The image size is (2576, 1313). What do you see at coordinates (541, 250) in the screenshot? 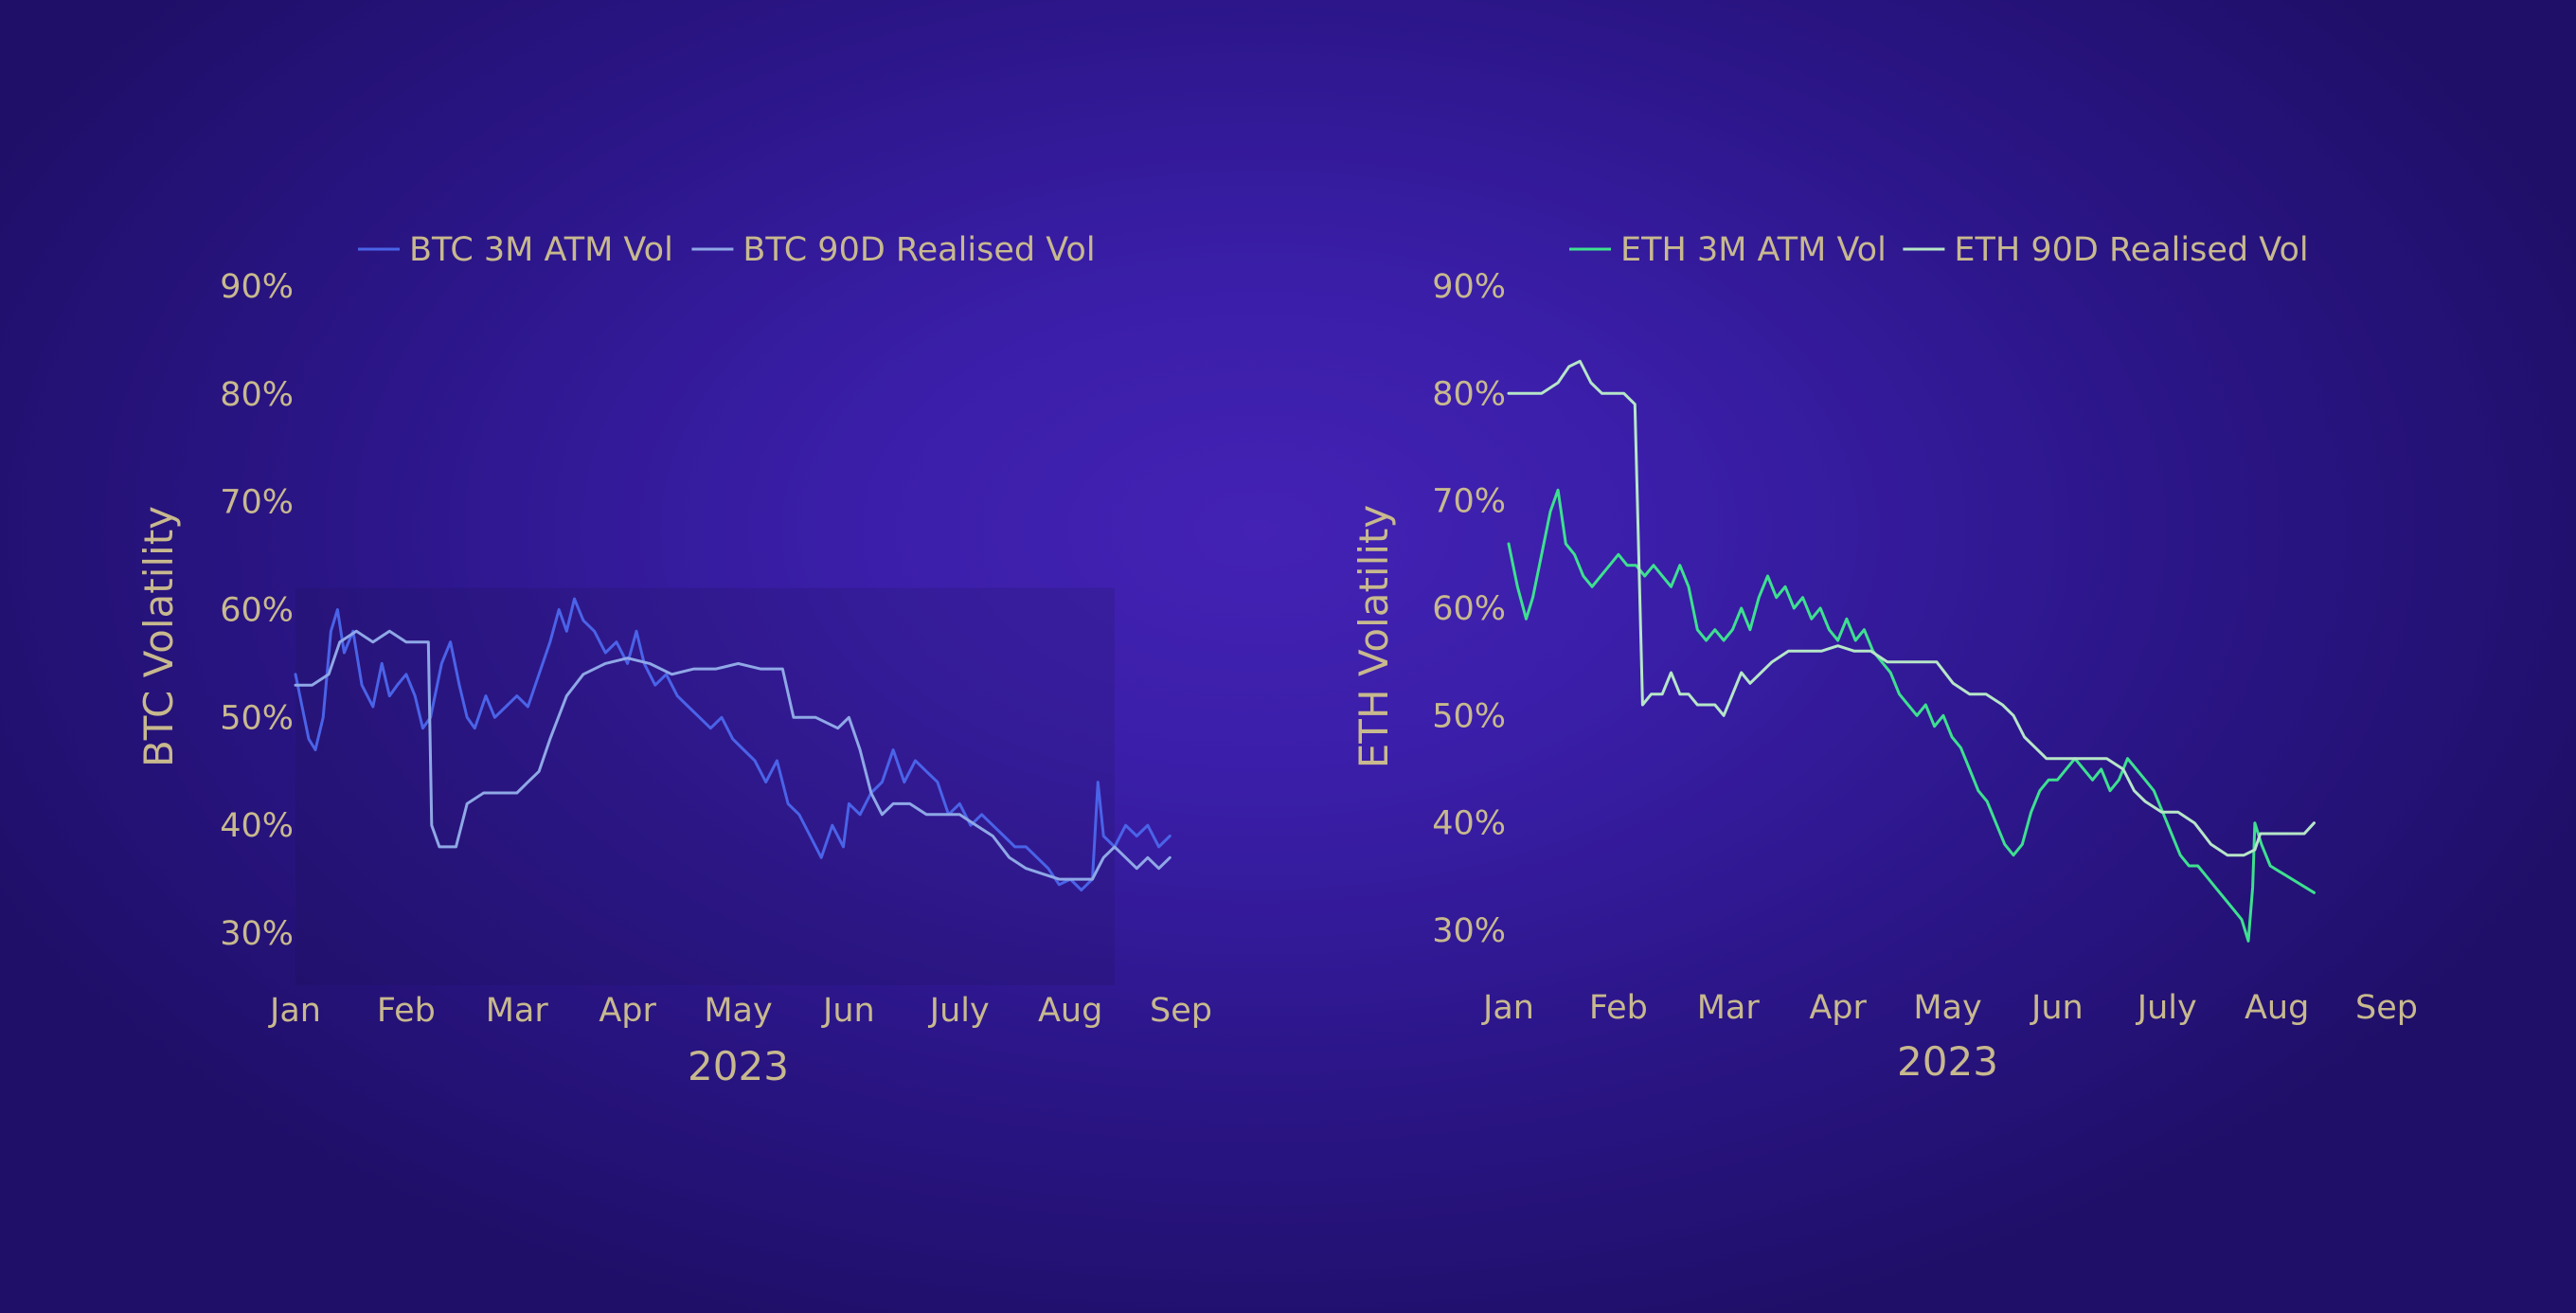
I see `btc-legend-label: BTC 3M ATM Vol` at bounding box center [541, 250].